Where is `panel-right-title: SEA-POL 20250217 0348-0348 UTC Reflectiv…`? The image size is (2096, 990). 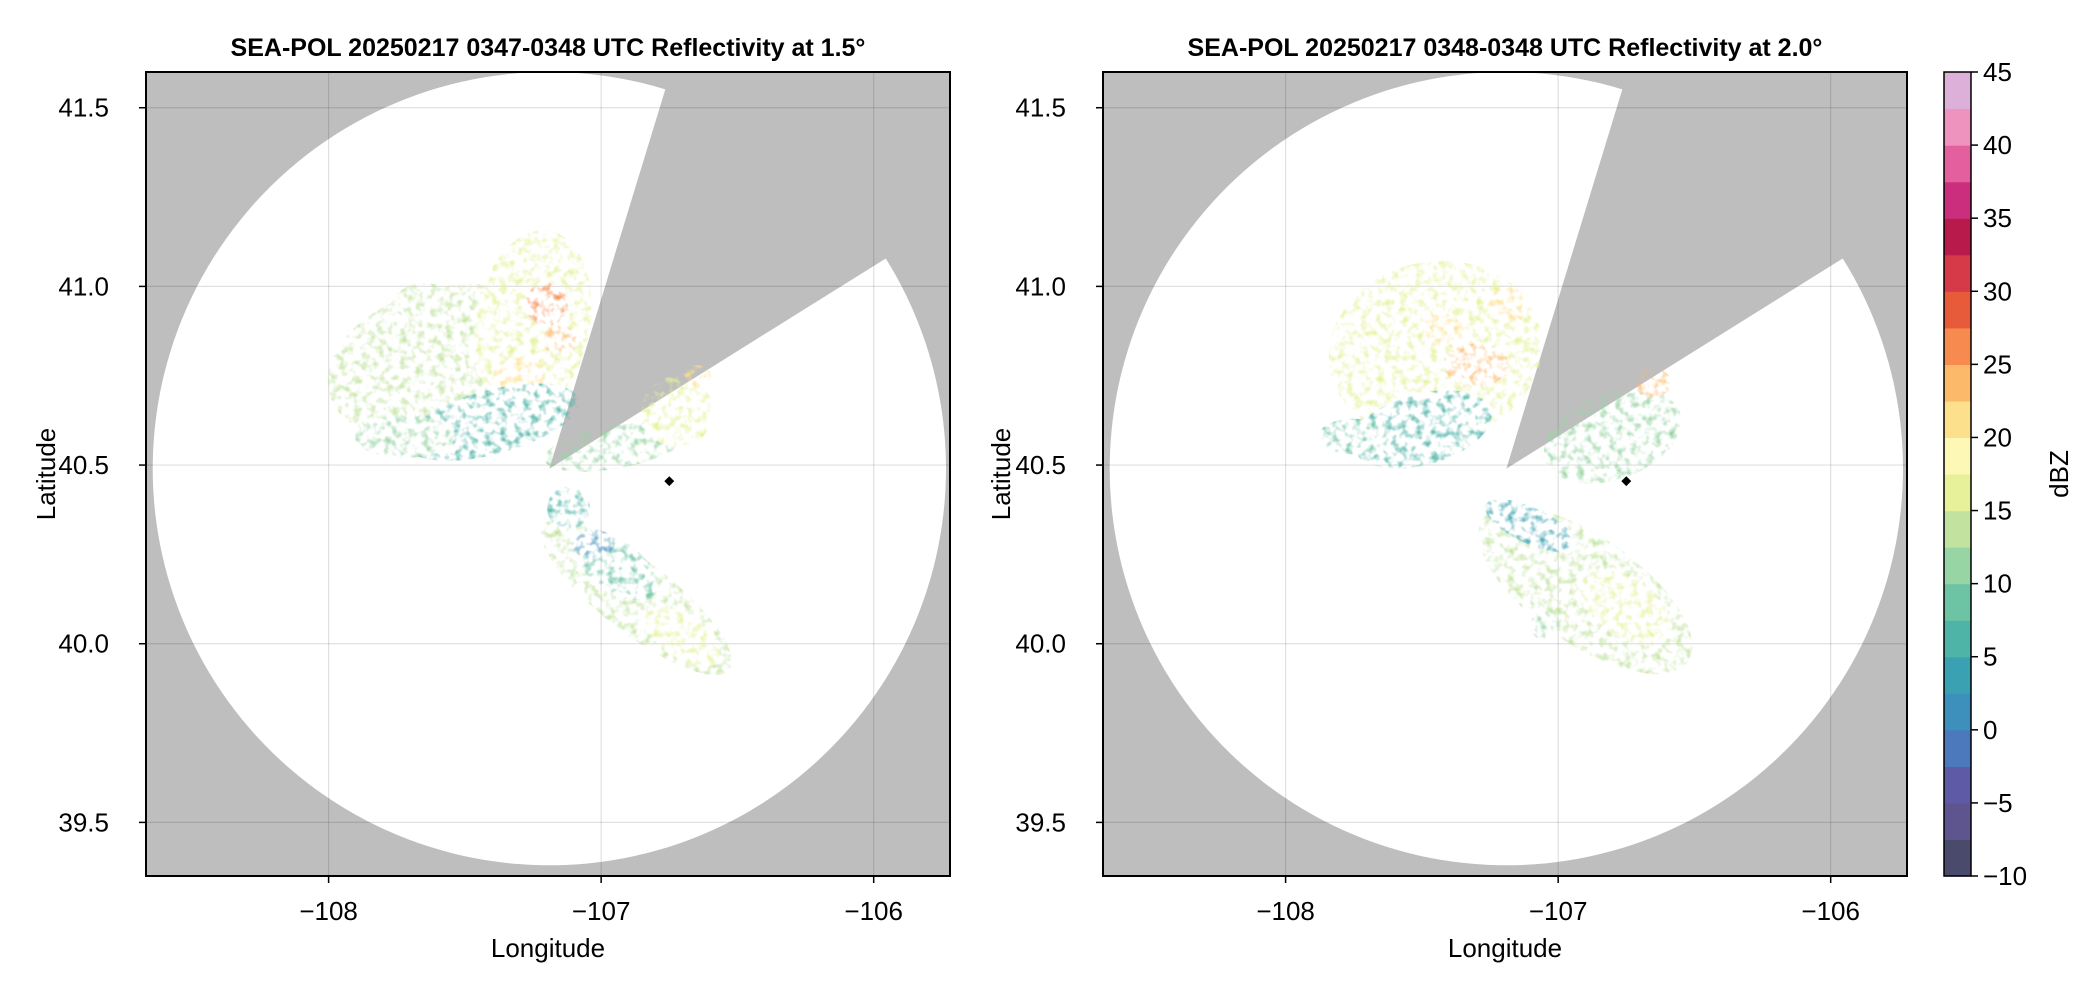
panel-right-title: SEA-POL 20250217 0348-0348 UTC Reflectiv… is located at coordinates (1505, 48).